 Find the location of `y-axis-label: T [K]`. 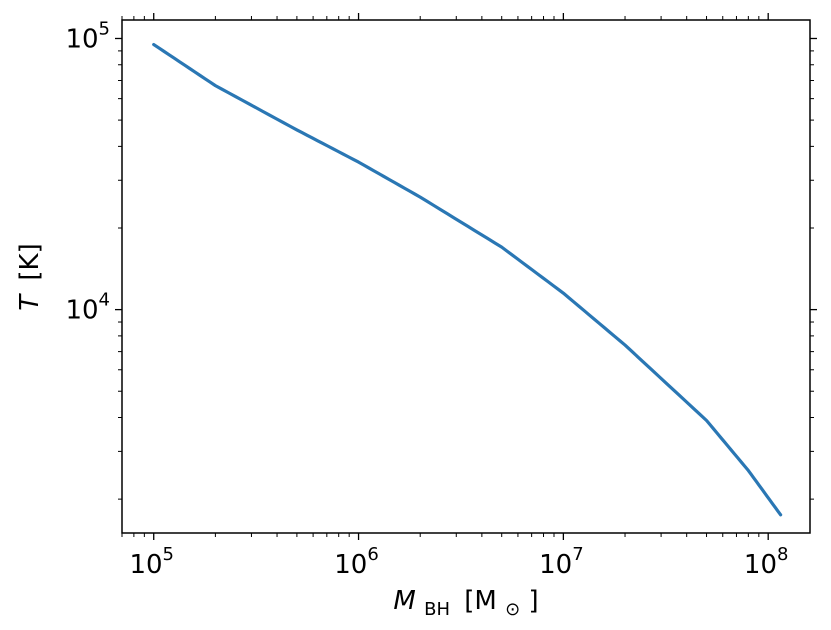

y-axis-label: T [K] is located at coordinates (30, 277).